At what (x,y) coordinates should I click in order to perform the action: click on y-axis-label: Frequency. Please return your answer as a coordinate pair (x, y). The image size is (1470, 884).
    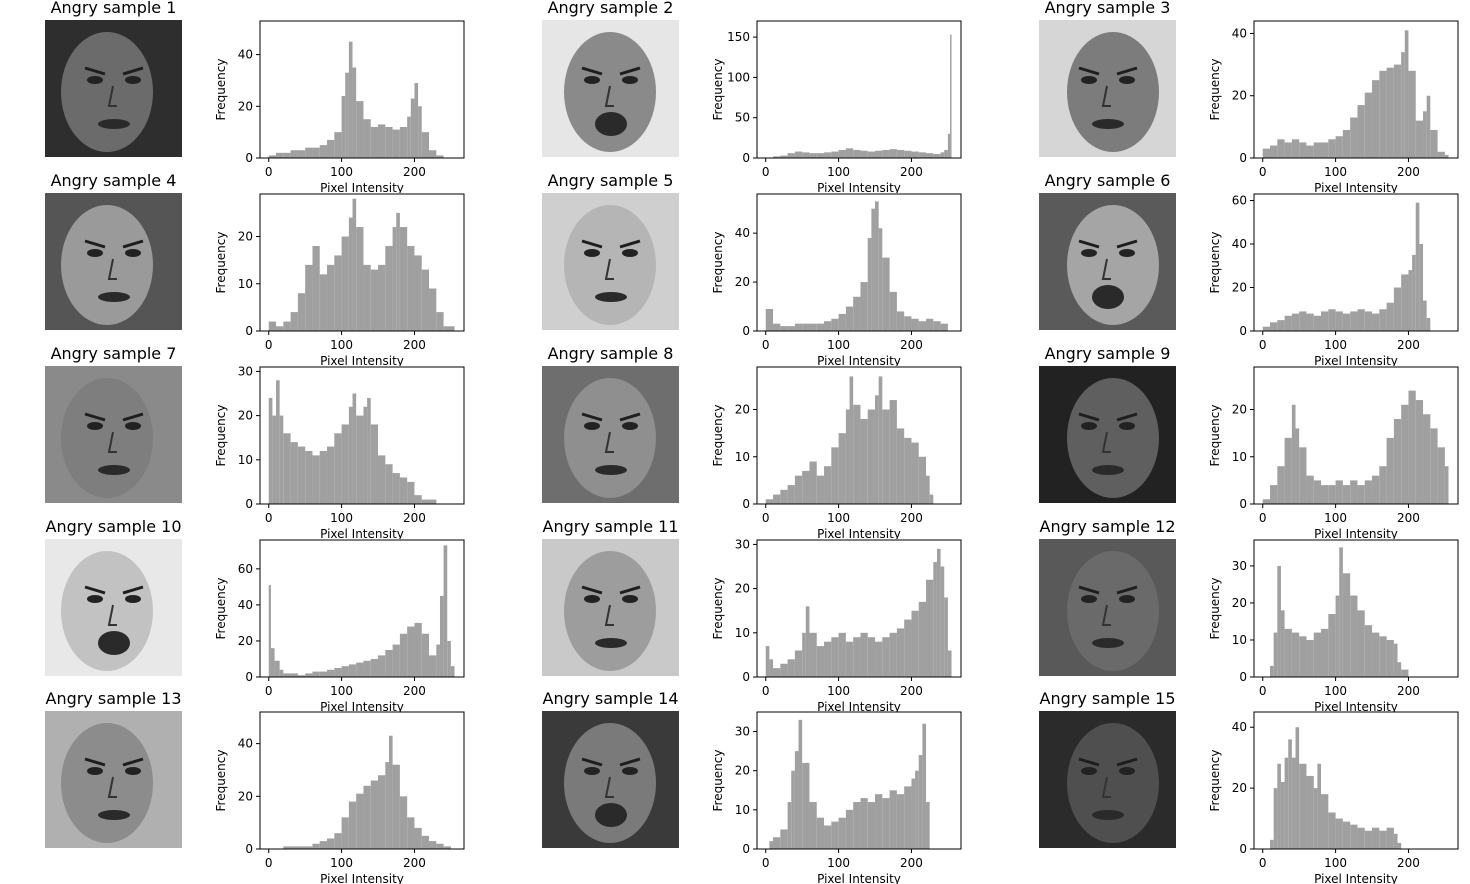
    Looking at the image, I should click on (718, 609).